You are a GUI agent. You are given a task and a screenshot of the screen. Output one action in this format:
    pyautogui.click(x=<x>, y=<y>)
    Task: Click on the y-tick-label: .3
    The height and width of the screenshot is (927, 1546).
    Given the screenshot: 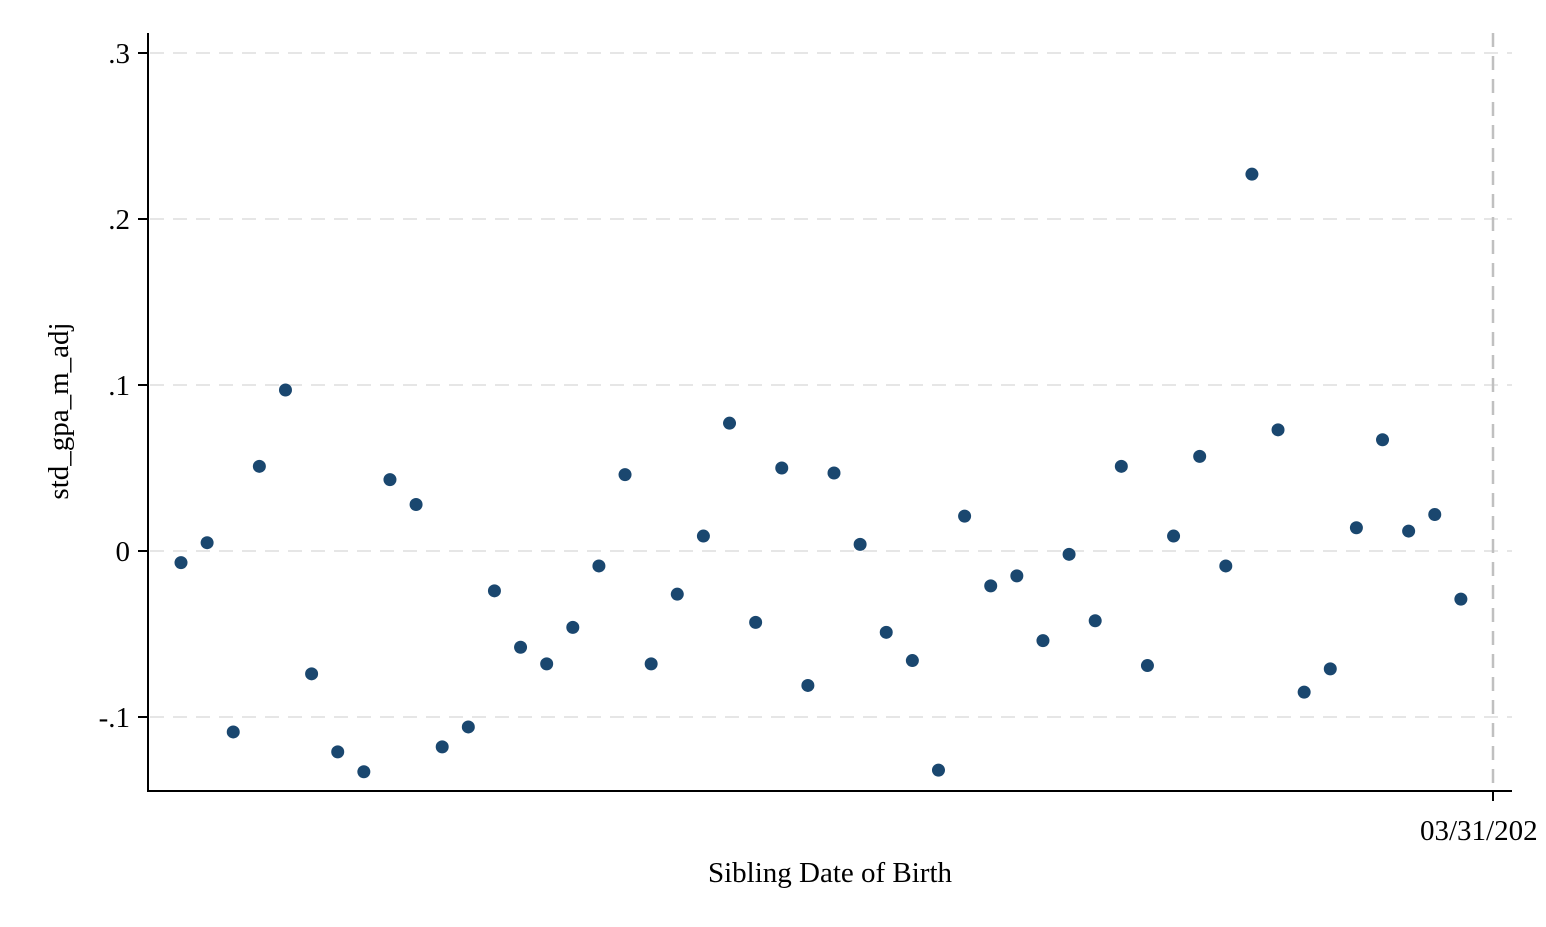 What is the action you would take?
    pyautogui.click(x=119, y=54)
    